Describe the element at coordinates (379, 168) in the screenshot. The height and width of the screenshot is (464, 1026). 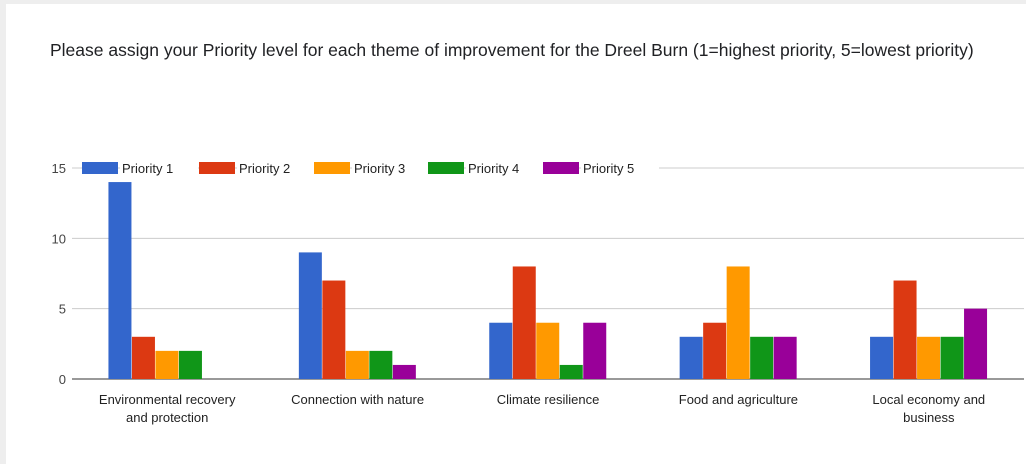
I see `legend-label: Priority 3` at that location.